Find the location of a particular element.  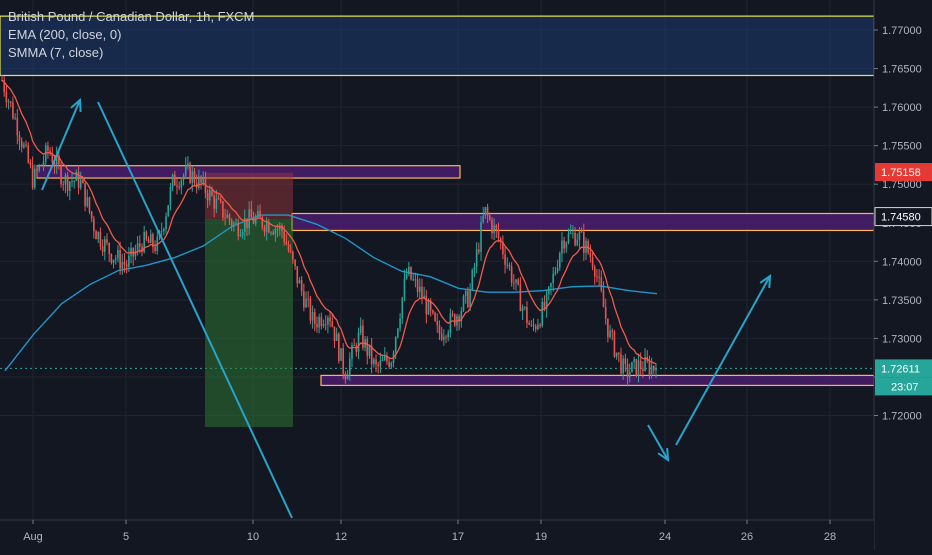

arrow-down-support-head is located at coordinates (663, 454).